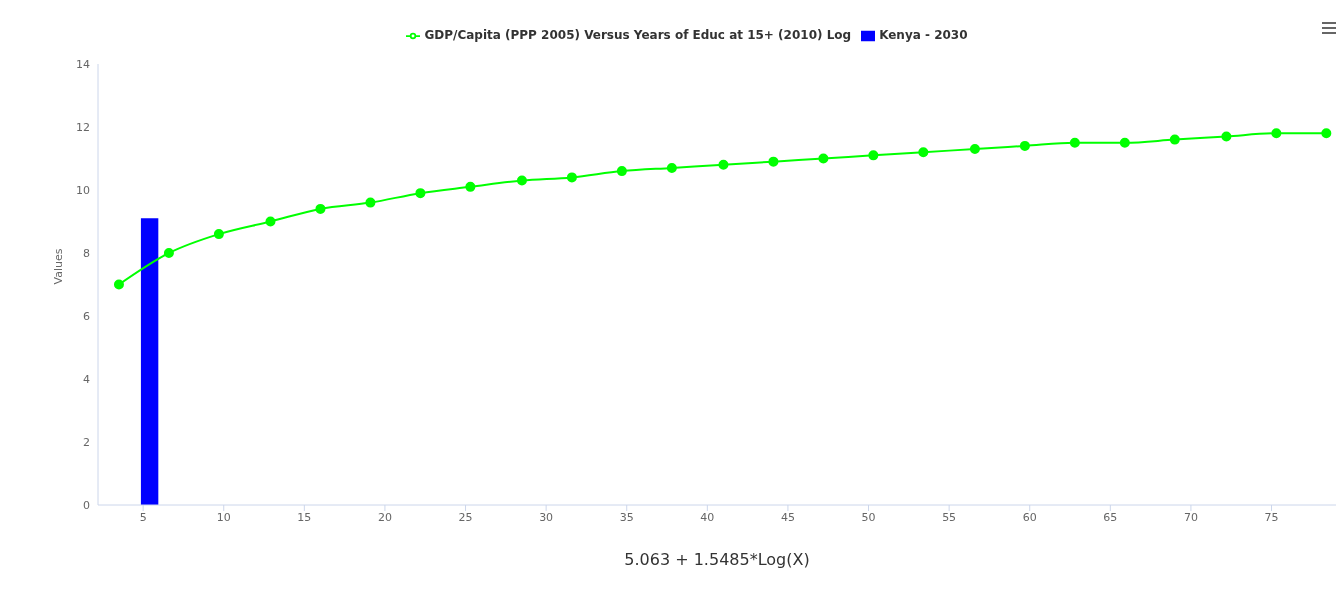 This screenshot has height=593, width=1344. Describe the element at coordinates (1271, 517) in the screenshot. I see `x-tick-label: 75` at that location.